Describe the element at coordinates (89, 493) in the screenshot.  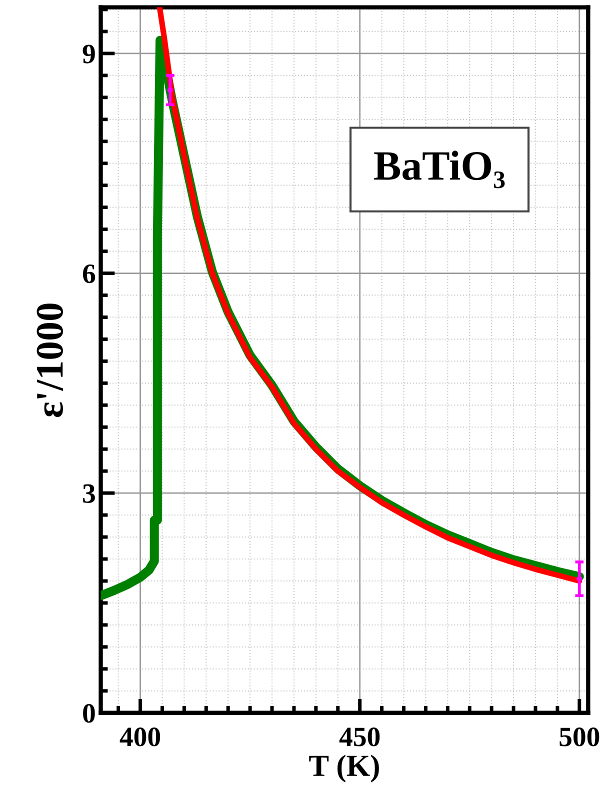
I see `y-tick-label: 3` at that location.